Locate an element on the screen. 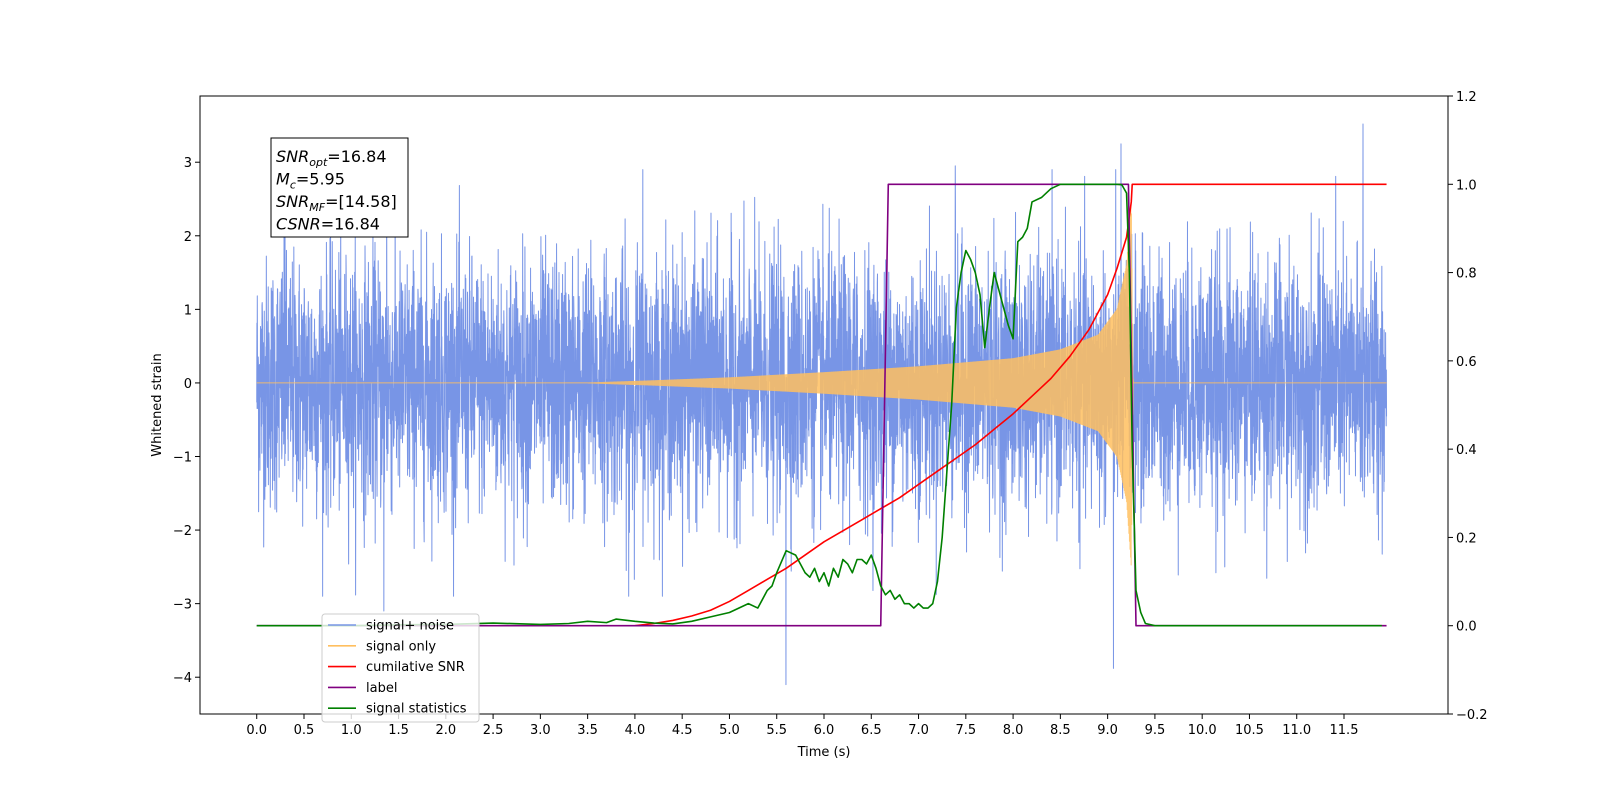 The image size is (1600, 800). y2-tick-label: 1.0 is located at coordinates (1466, 185).